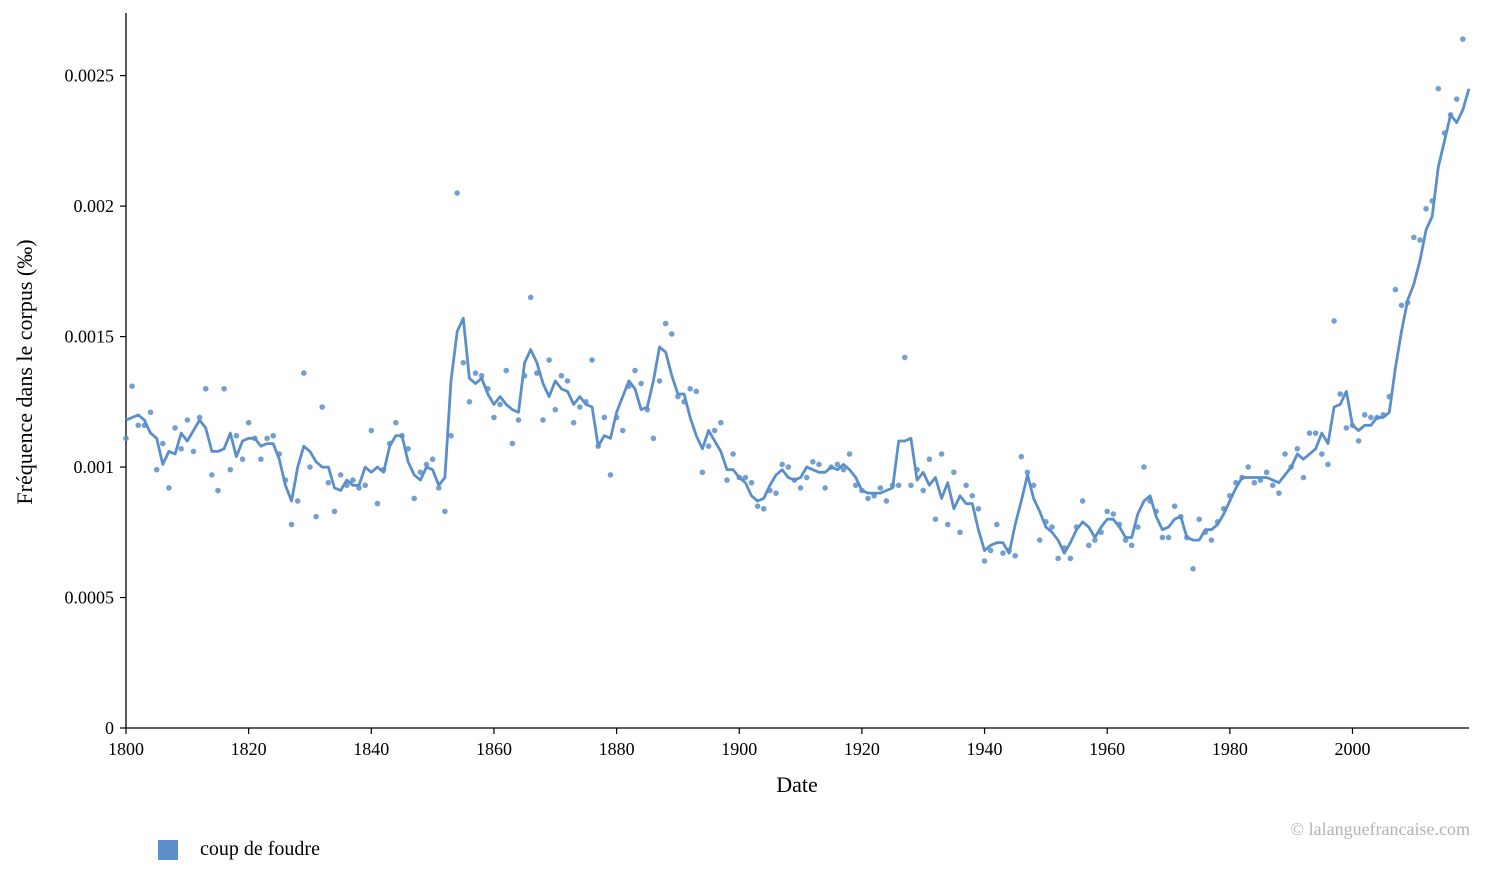 The height and width of the screenshot is (887, 1485). What do you see at coordinates (494, 749) in the screenshot?
I see `x-tick-label: 1860` at bounding box center [494, 749].